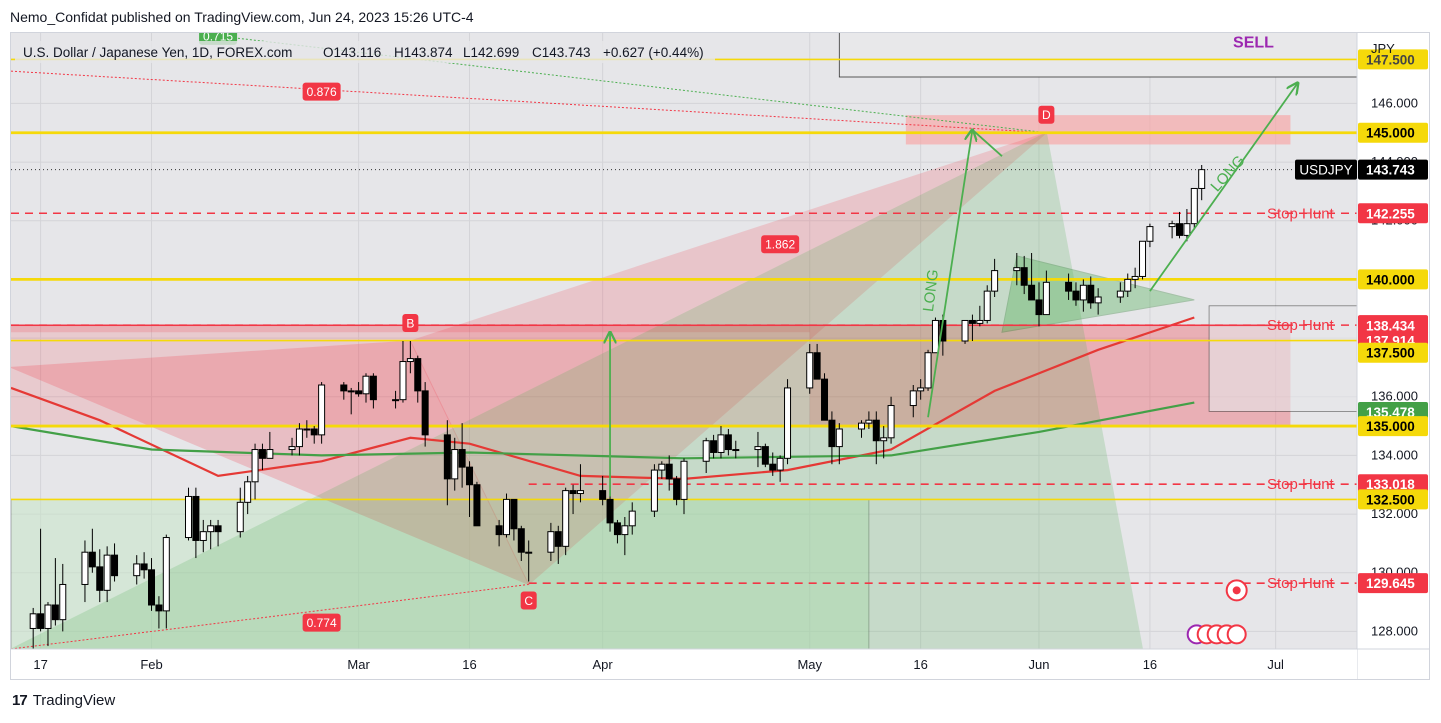 The width and height of the screenshot is (1441, 723). Describe the element at coordinates (1046, 115) in the screenshot. I see `pattern-point-label: D` at that location.